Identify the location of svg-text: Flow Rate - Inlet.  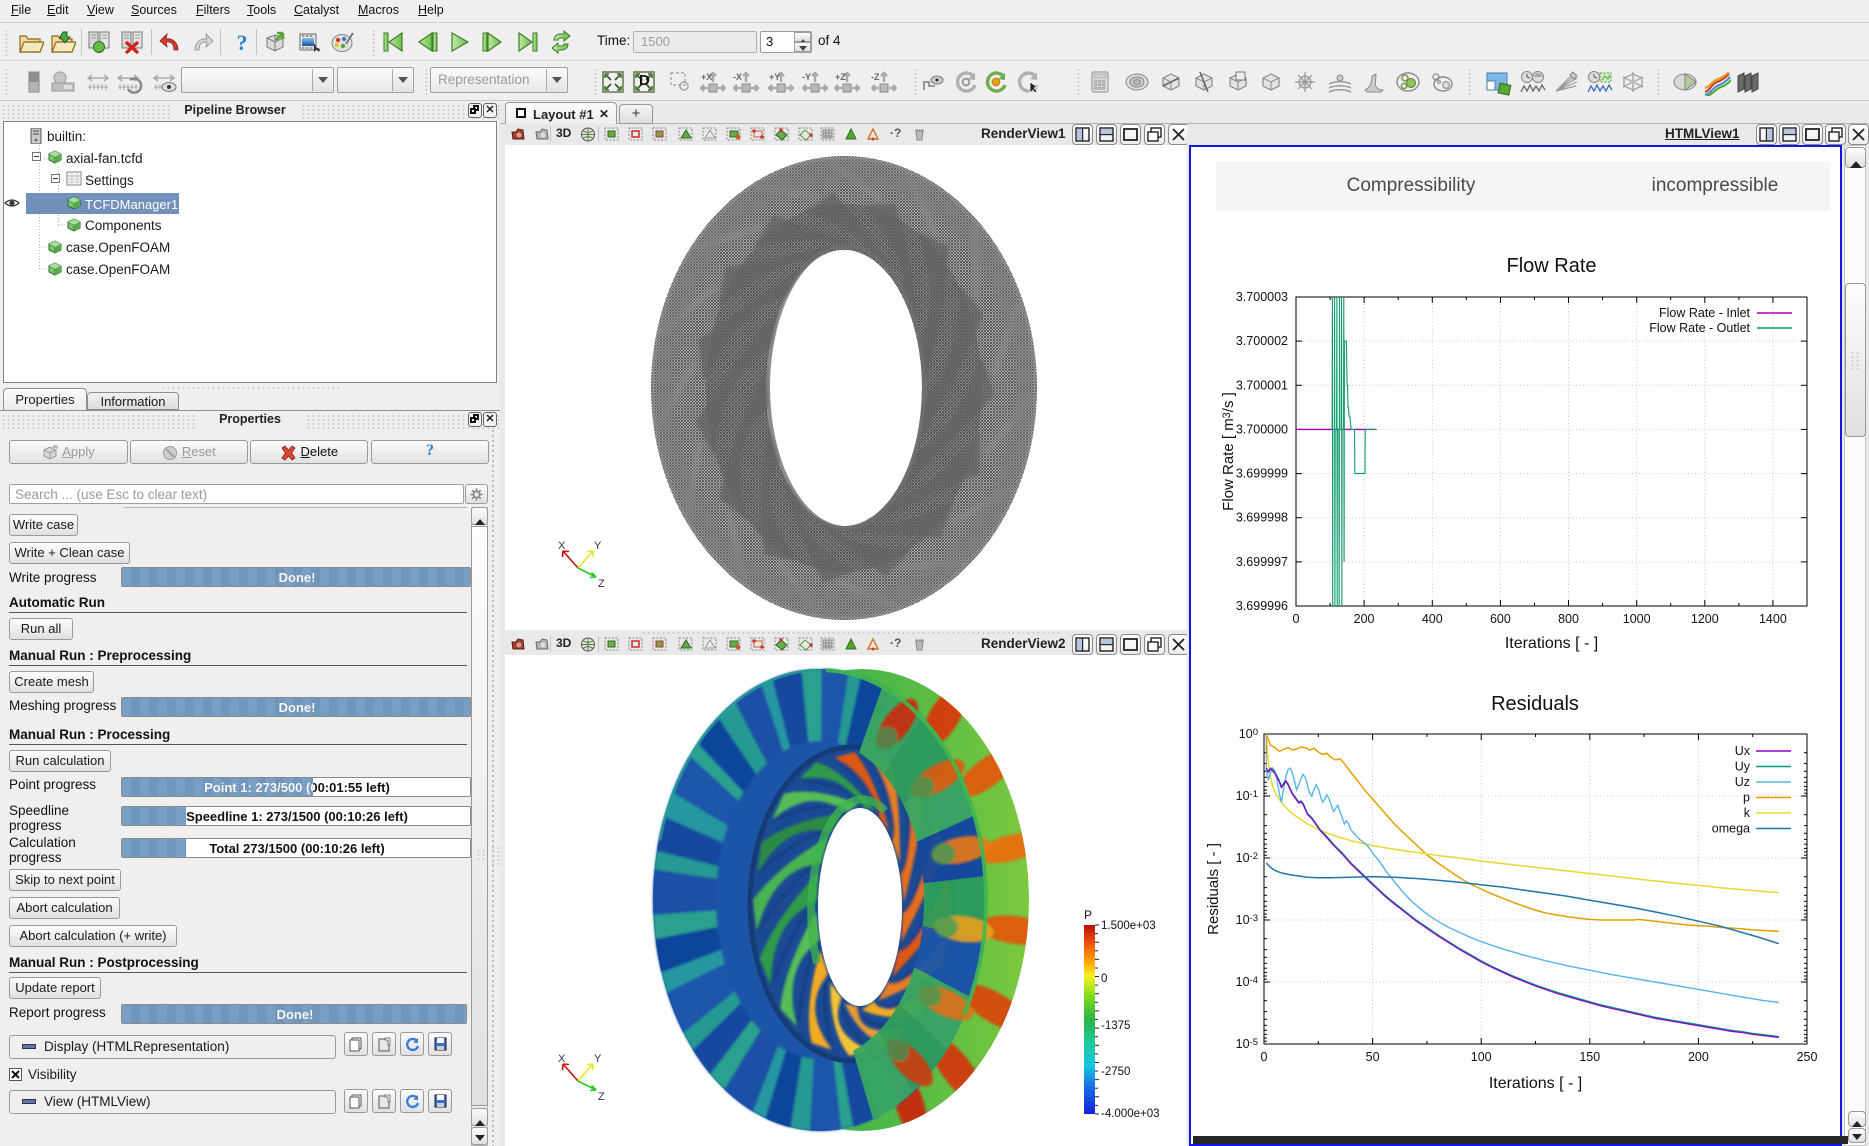
(1705, 313).